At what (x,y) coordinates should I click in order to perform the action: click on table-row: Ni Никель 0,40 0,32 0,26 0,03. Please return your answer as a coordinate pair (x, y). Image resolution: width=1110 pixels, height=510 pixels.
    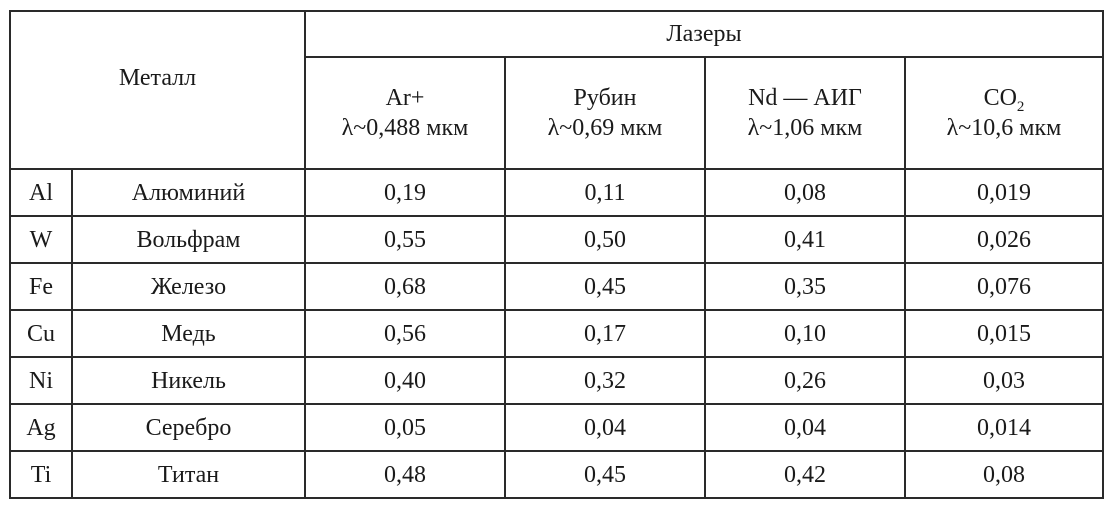
    Looking at the image, I should click on (556, 380).